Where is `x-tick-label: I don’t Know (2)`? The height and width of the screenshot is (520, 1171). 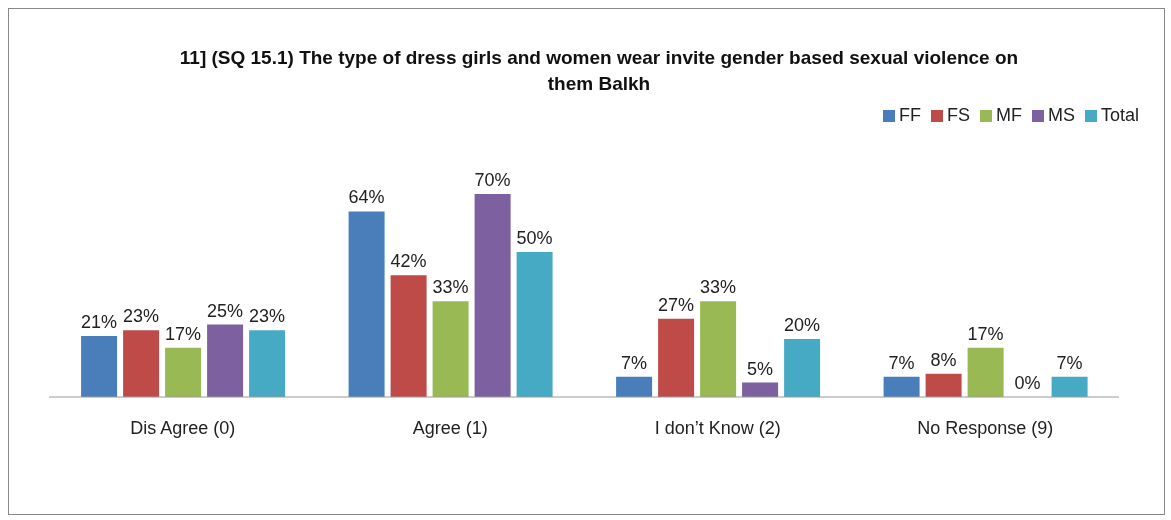
x-tick-label: I don’t Know (2) is located at coordinates (717, 427).